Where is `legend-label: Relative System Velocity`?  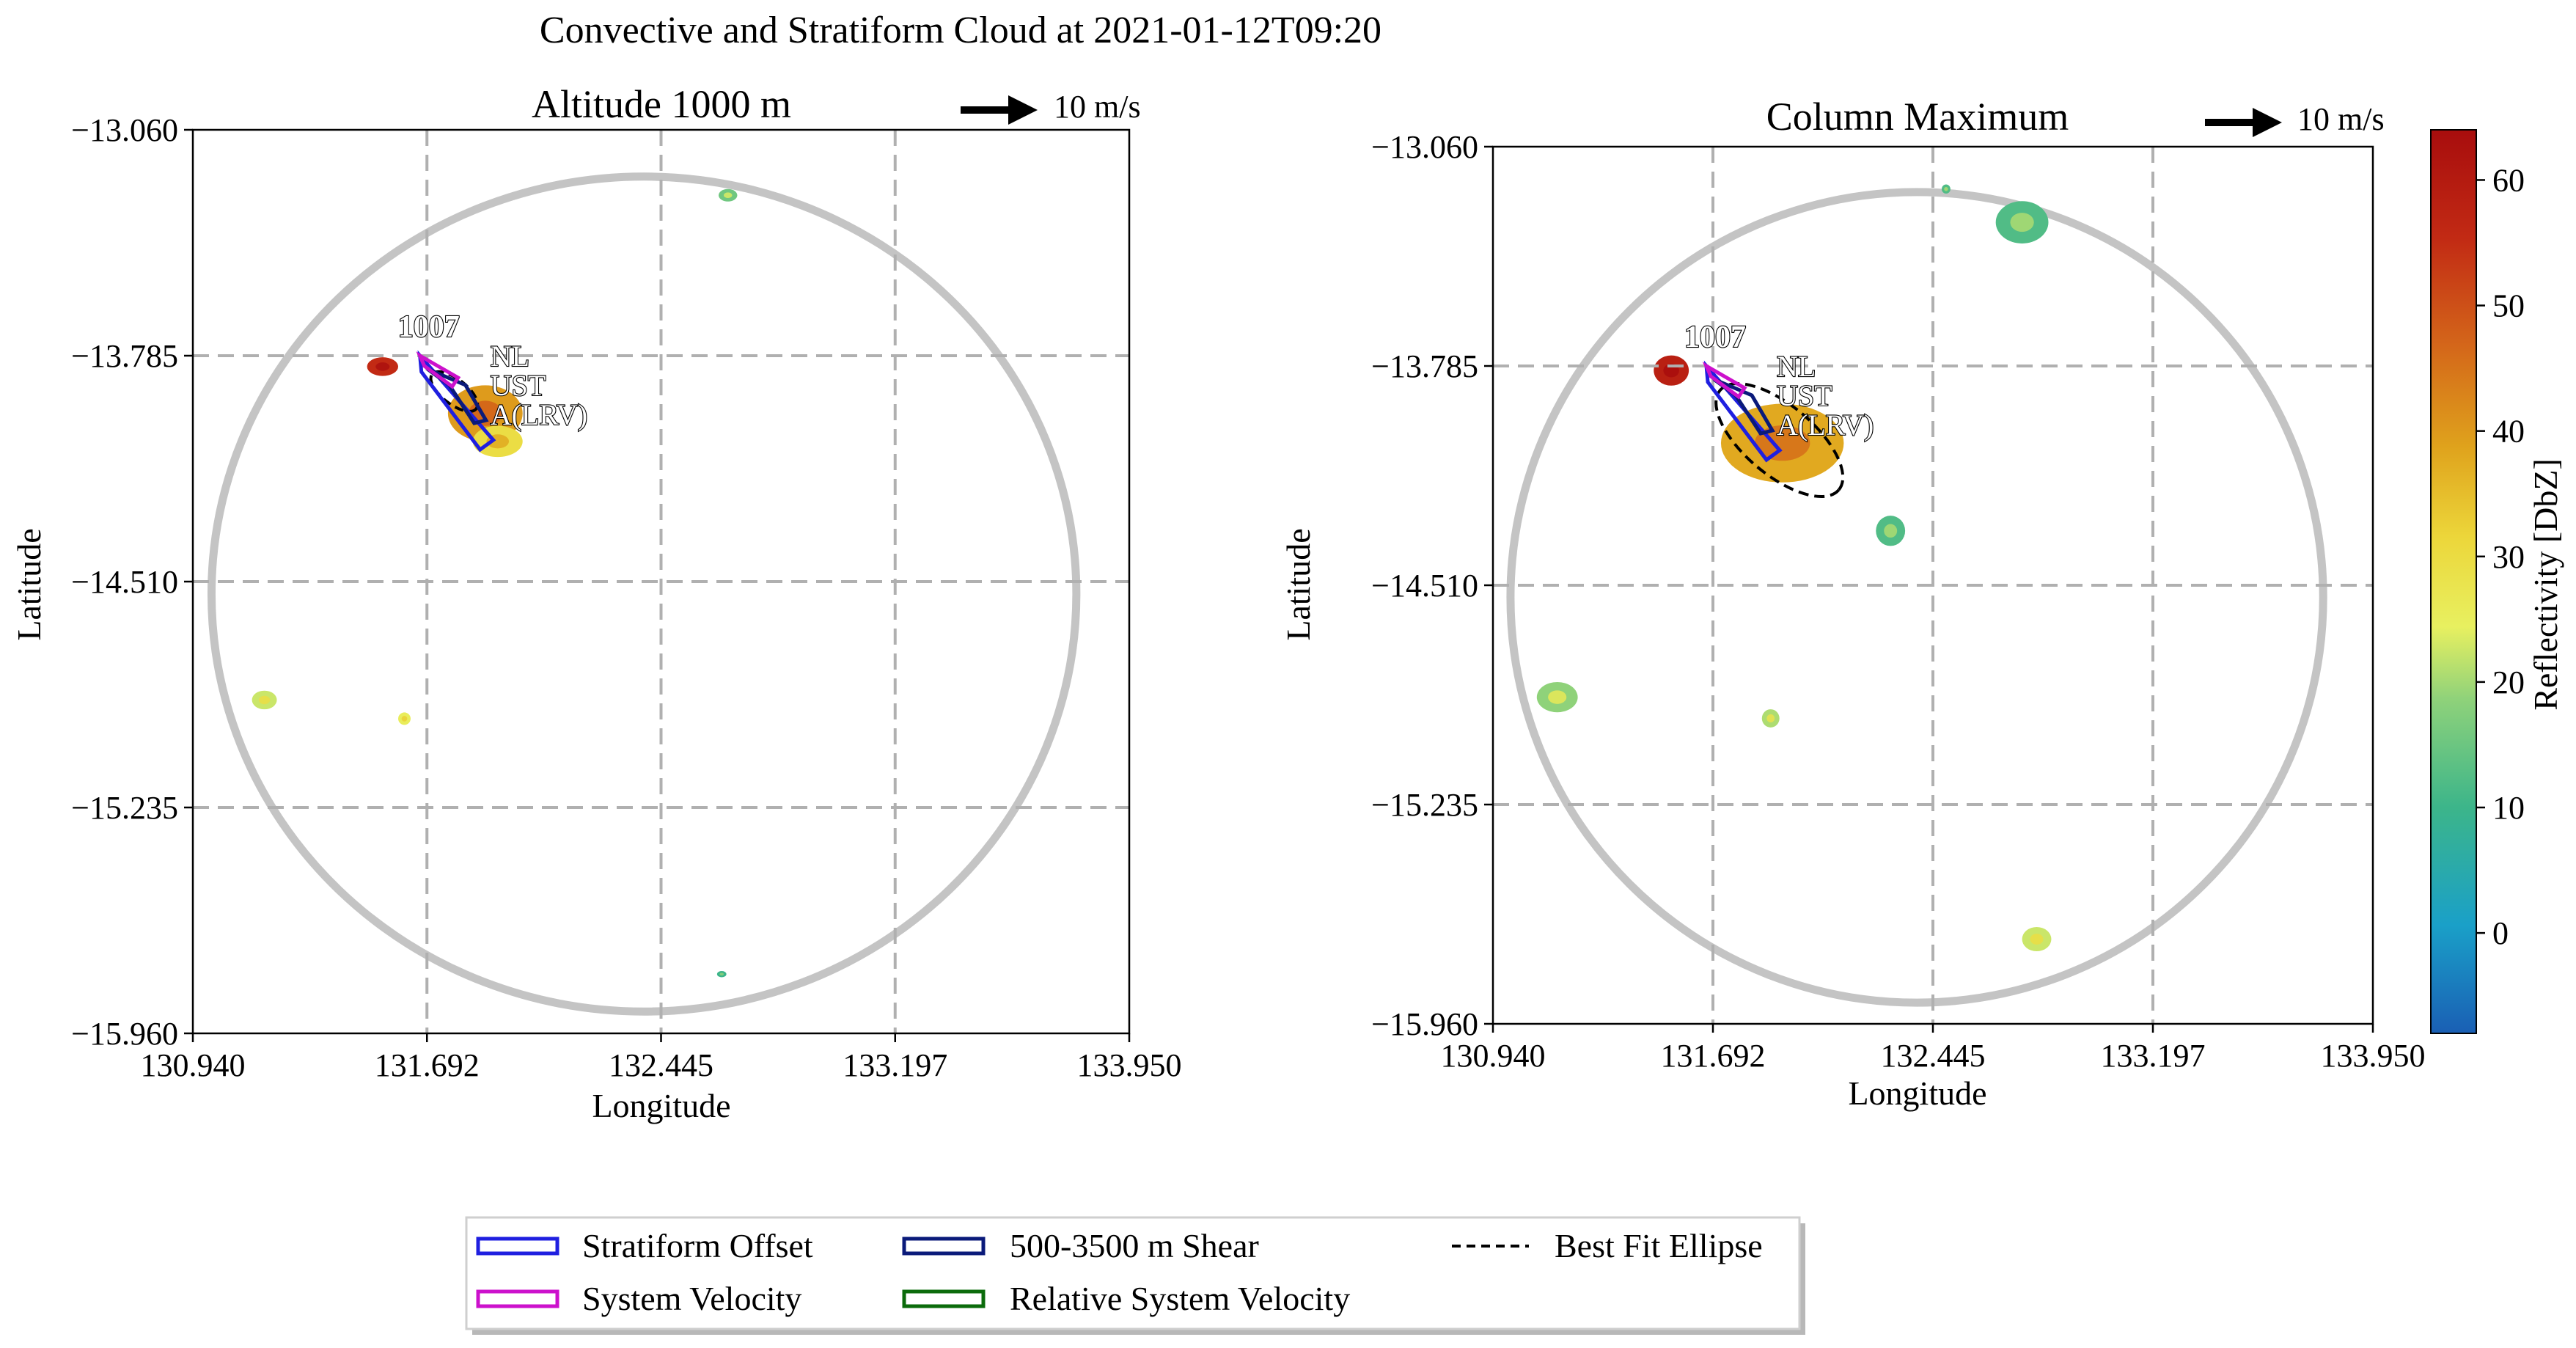 legend-label: Relative System Velocity is located at coordinates (1180, 1298).